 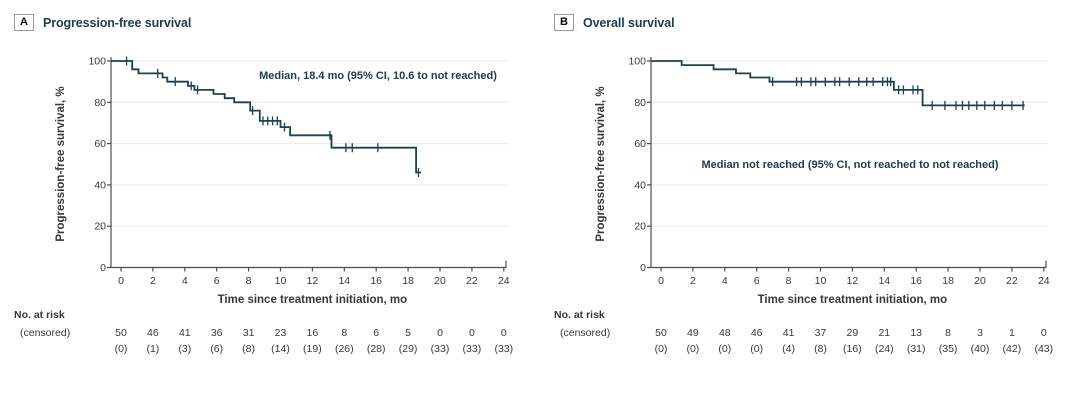 I want to click on svg-text: 29, so click(x=853, y=333).